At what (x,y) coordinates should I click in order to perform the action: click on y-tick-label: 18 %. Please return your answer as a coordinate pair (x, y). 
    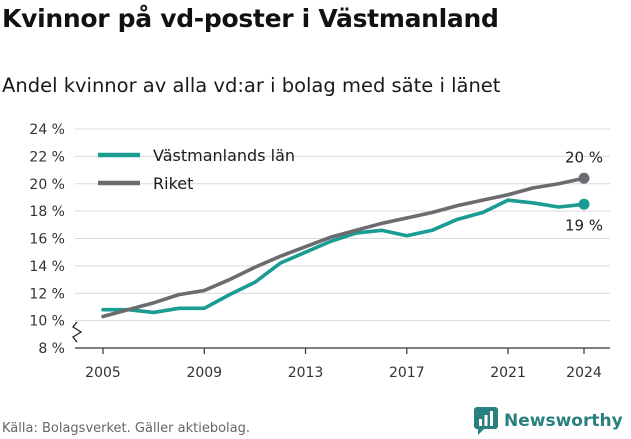
    Looking at the image, I should click on (47, 212).